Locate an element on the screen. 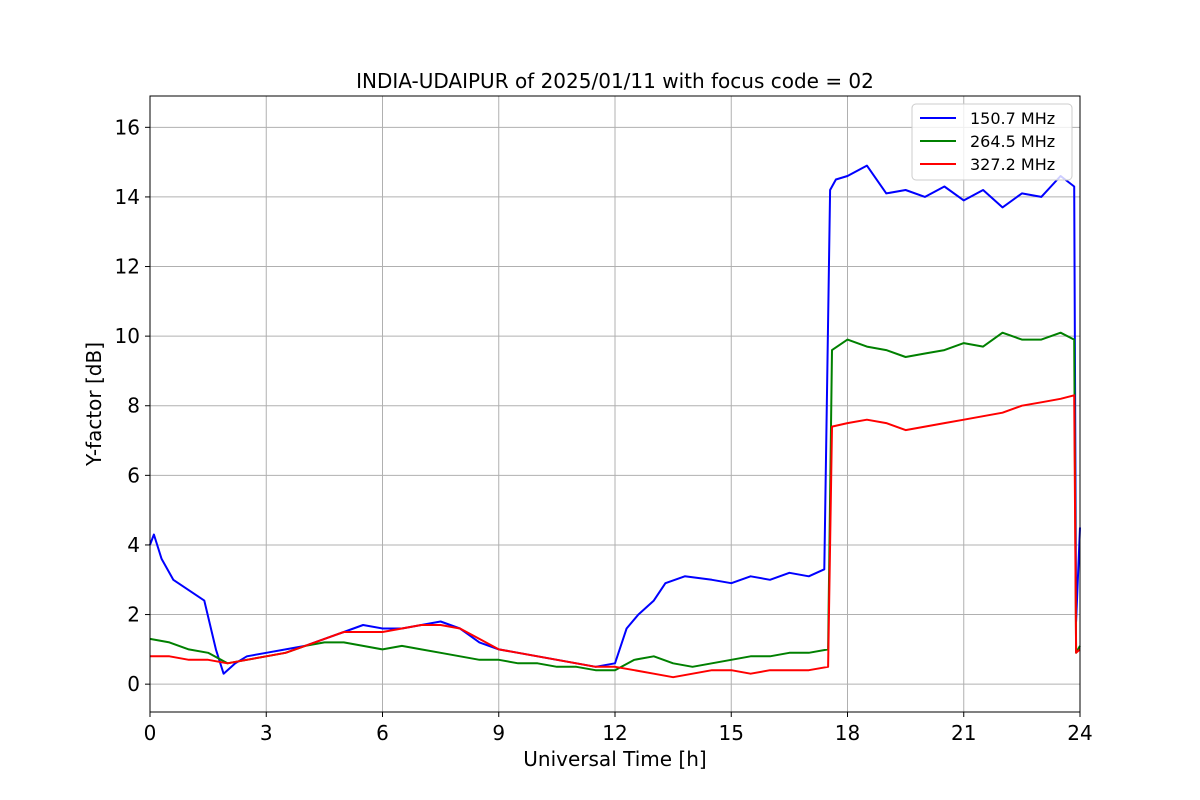  x-tick-label: 6 is located at coordinates (382, 733).